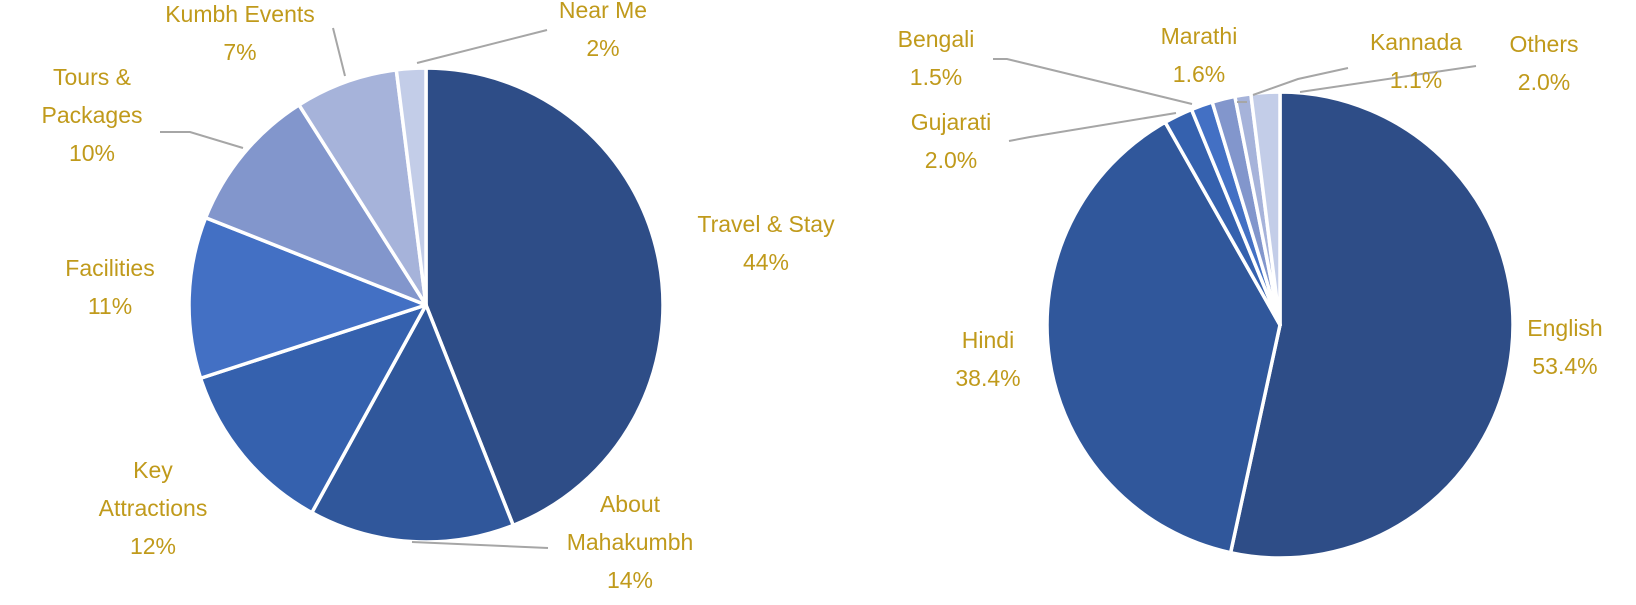  I want to click on slice-english, so click(1371, 325).